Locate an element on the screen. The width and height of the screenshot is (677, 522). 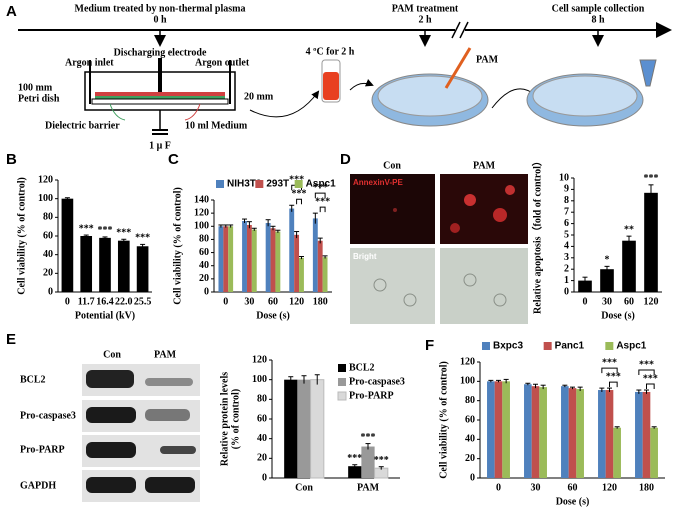
western-blot: Con PAM BCL2 Pro-caspase3 Pro-PARP GAPDH is located at coordinates (110, 425).